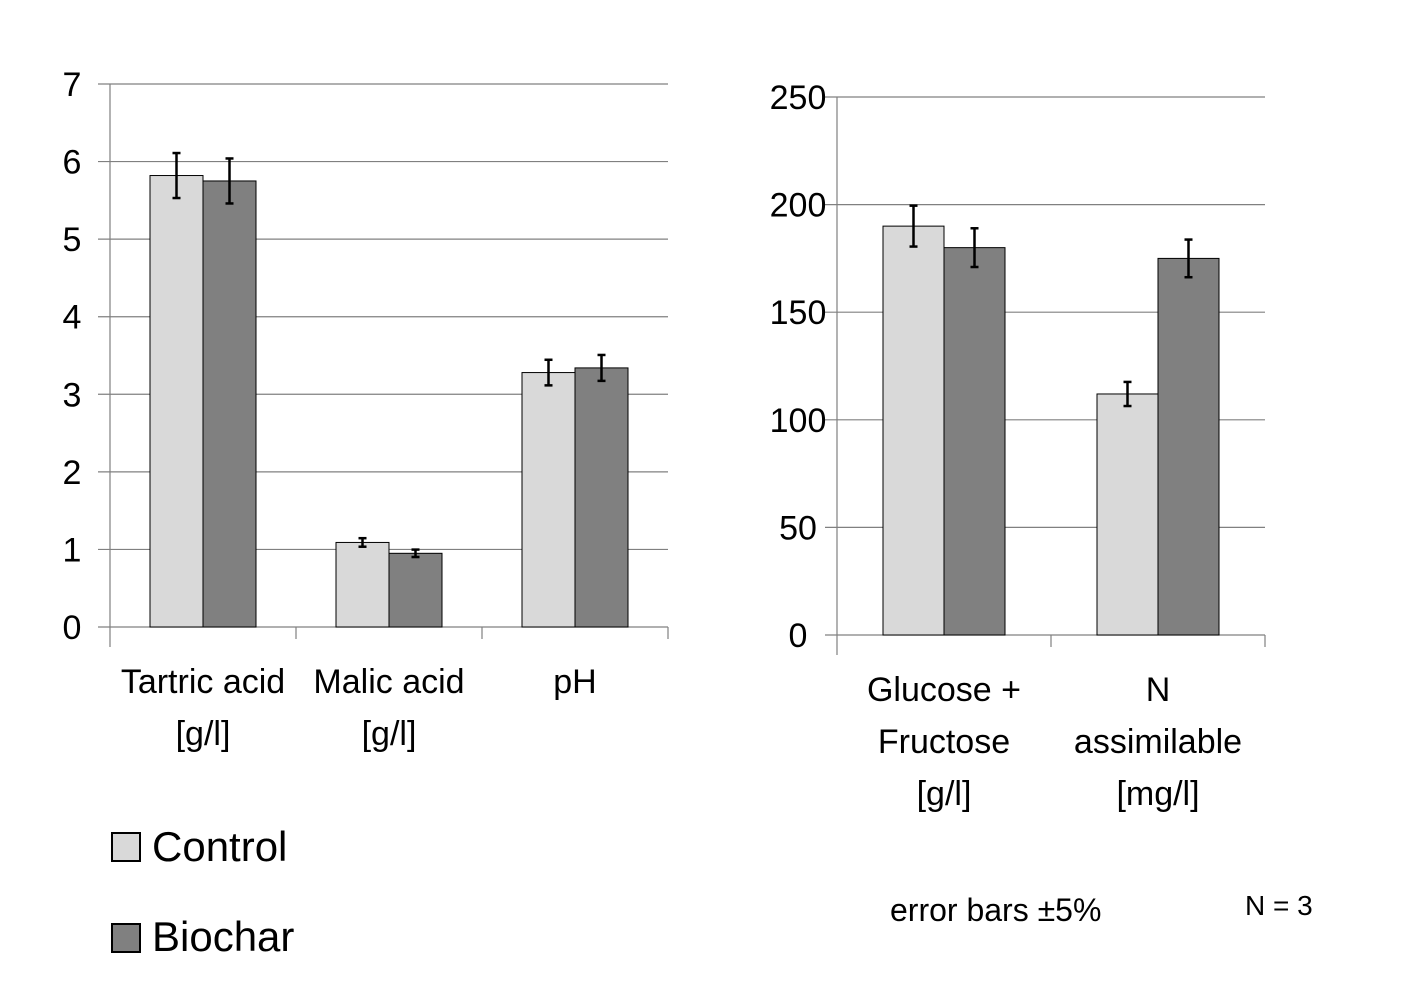  What do you see at coordinates (126, 847) in the screenshot?
I see `legend-swatch-control` at bounding box center [126, 847].